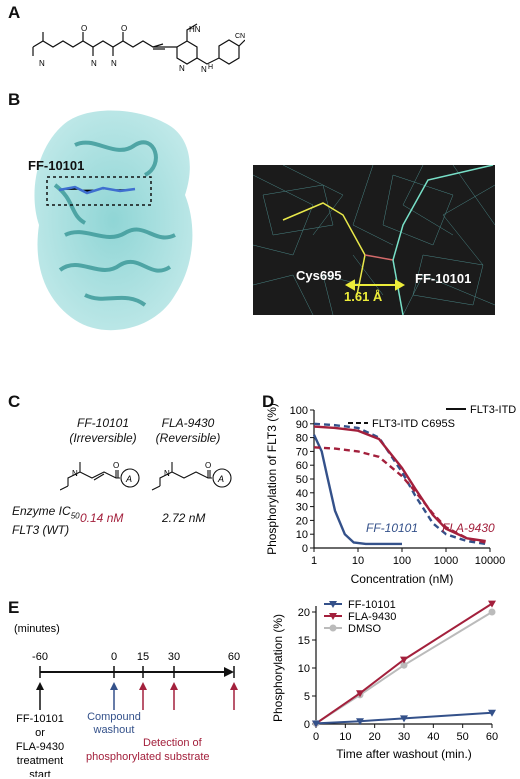 This screenshot has width=520, height=779. Describe the element at coordinates (114, 686) in the screenshot. I see `event-arrow-washout-head` at that location.